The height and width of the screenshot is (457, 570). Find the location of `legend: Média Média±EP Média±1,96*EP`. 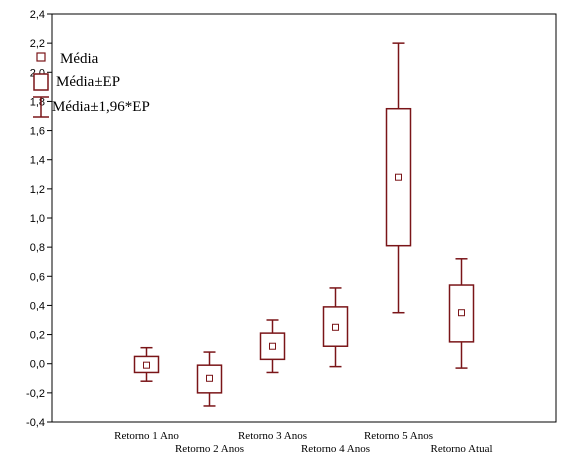

legend: Média Média±EP Média±1,96*EP is located at coordinates (91, 84).